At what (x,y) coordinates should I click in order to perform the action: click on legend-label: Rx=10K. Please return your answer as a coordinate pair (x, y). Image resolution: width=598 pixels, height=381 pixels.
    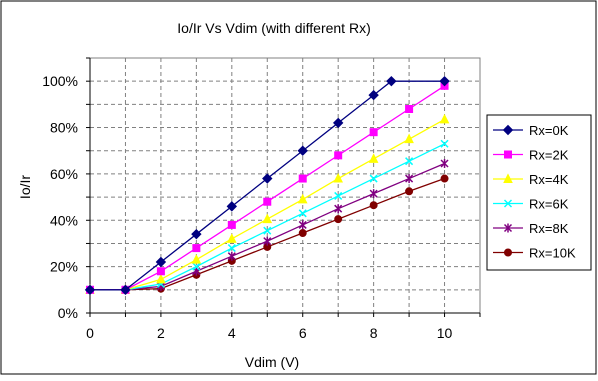
    Looking at the image, I should click on (552, 253).